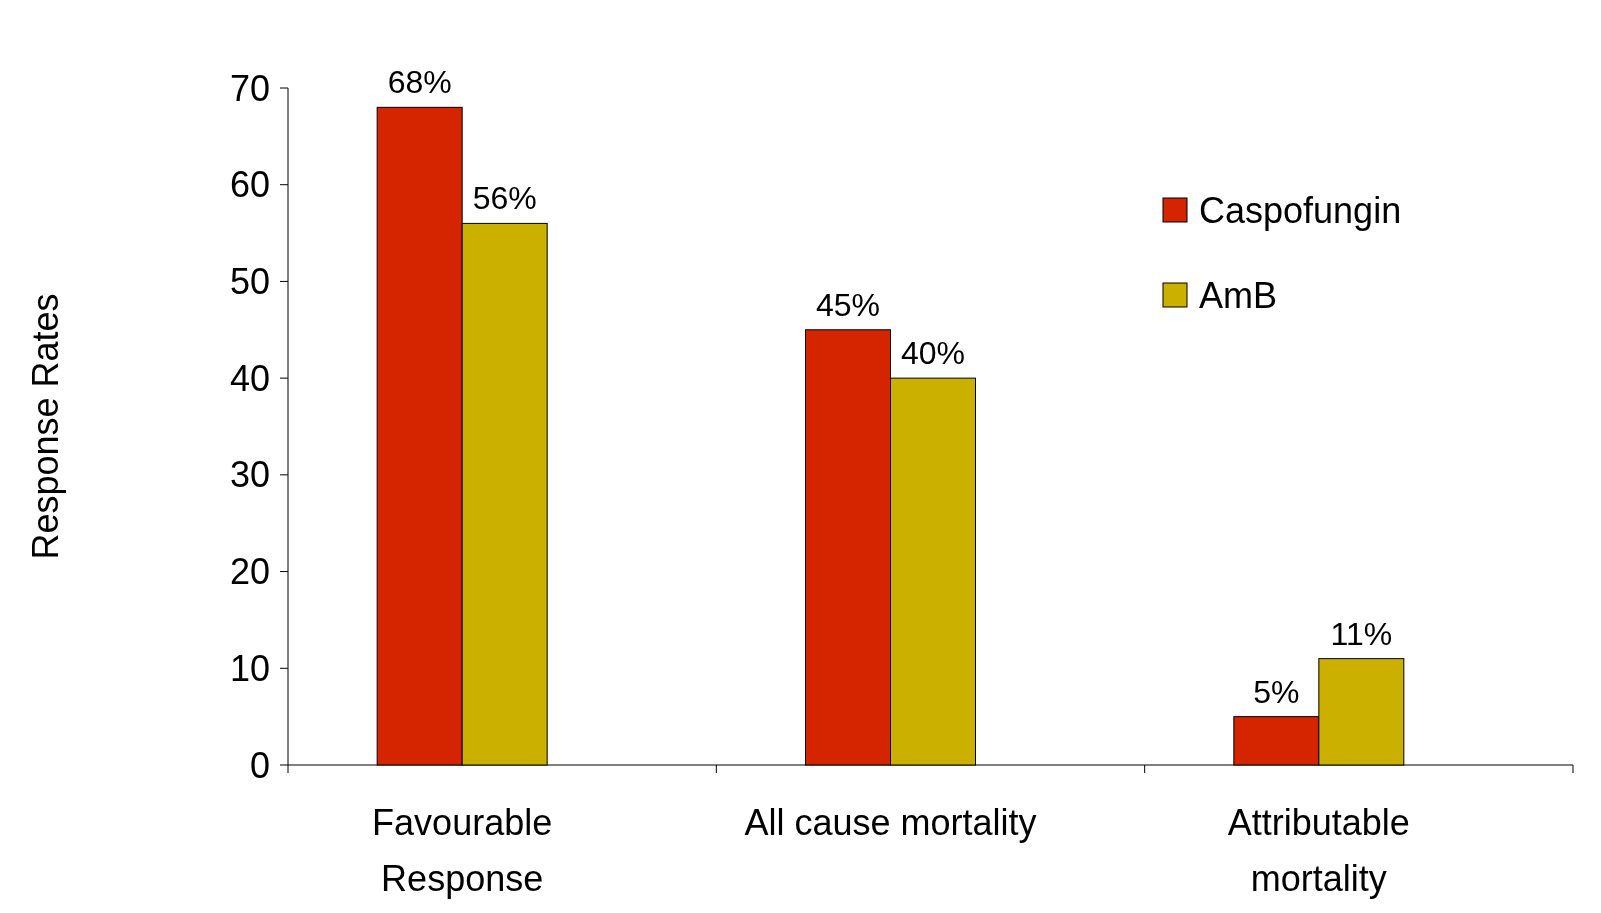 Image resolution: width=1601 pixels, height=913 pixels. What do you see at coordinates (249, 572) in the screenshot?
I see `y-tick-label: 20` at bounding box center [249, 572].